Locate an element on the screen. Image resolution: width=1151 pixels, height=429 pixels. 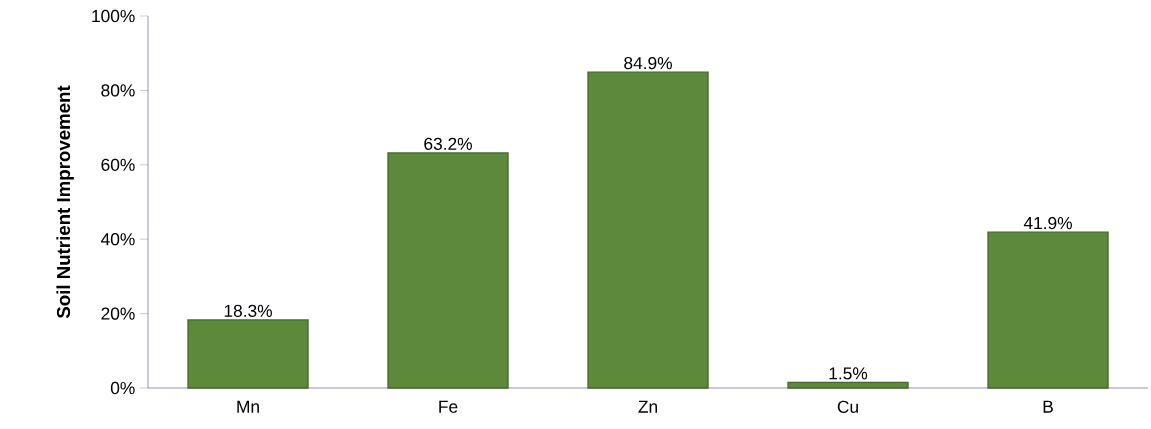
y-tick-label: 40% is located at coordinates (118, 239).